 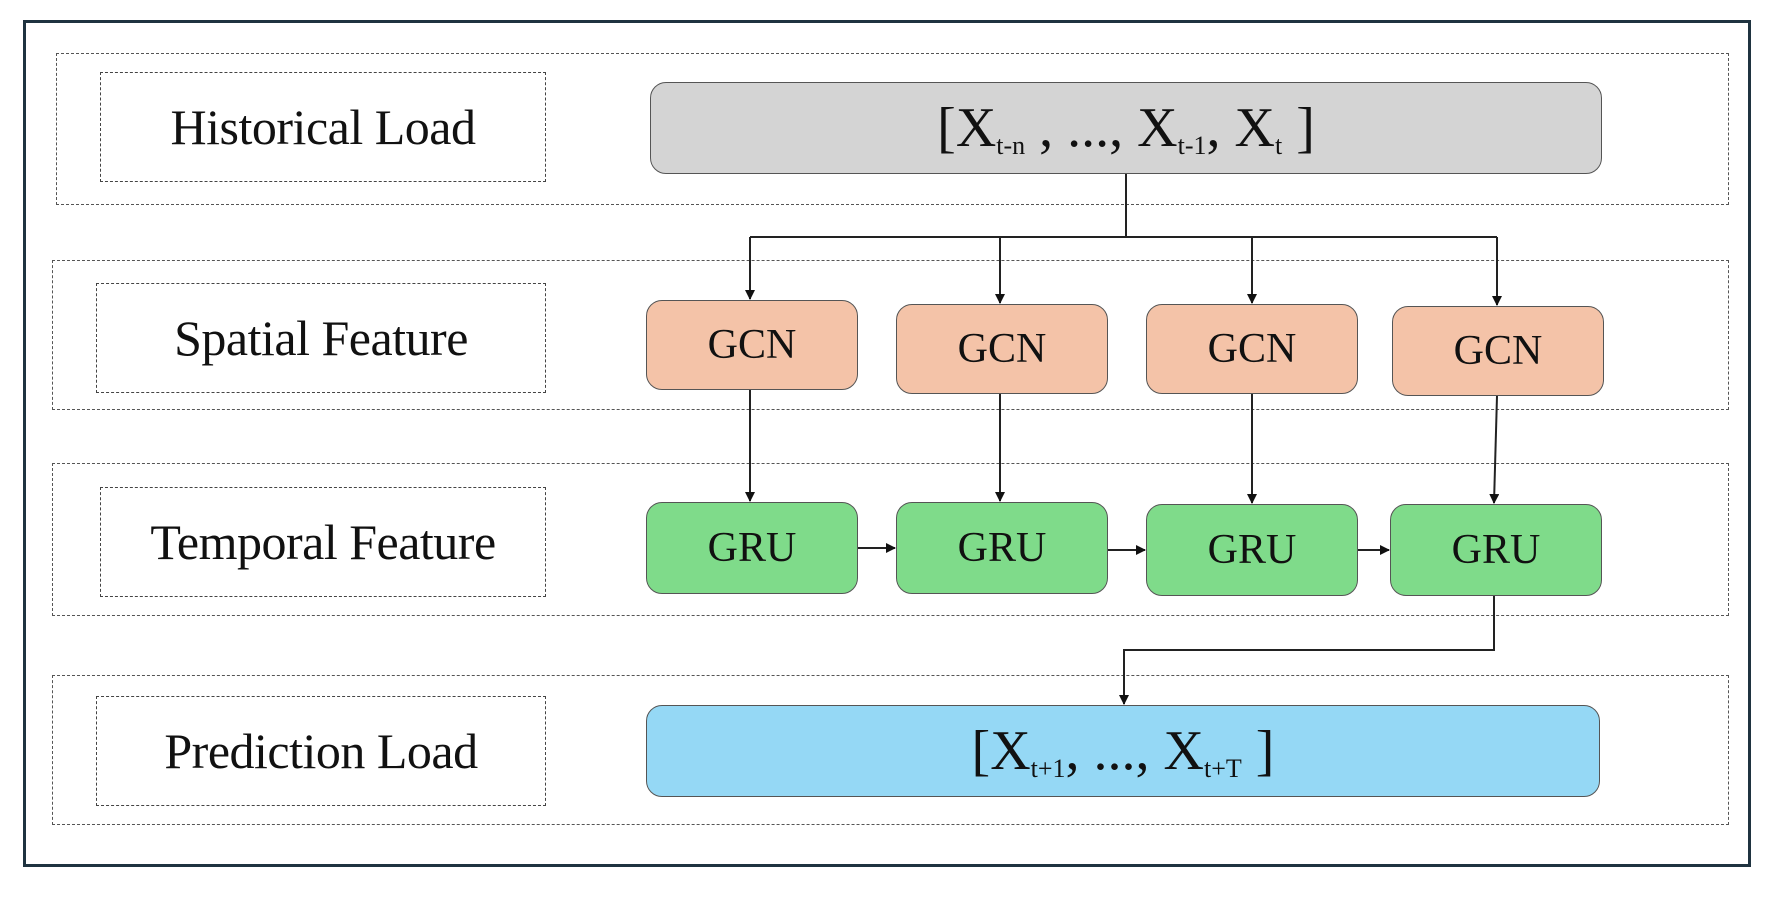 I want to click on gru-node-4: GRU, so click(x=1496, y=550).